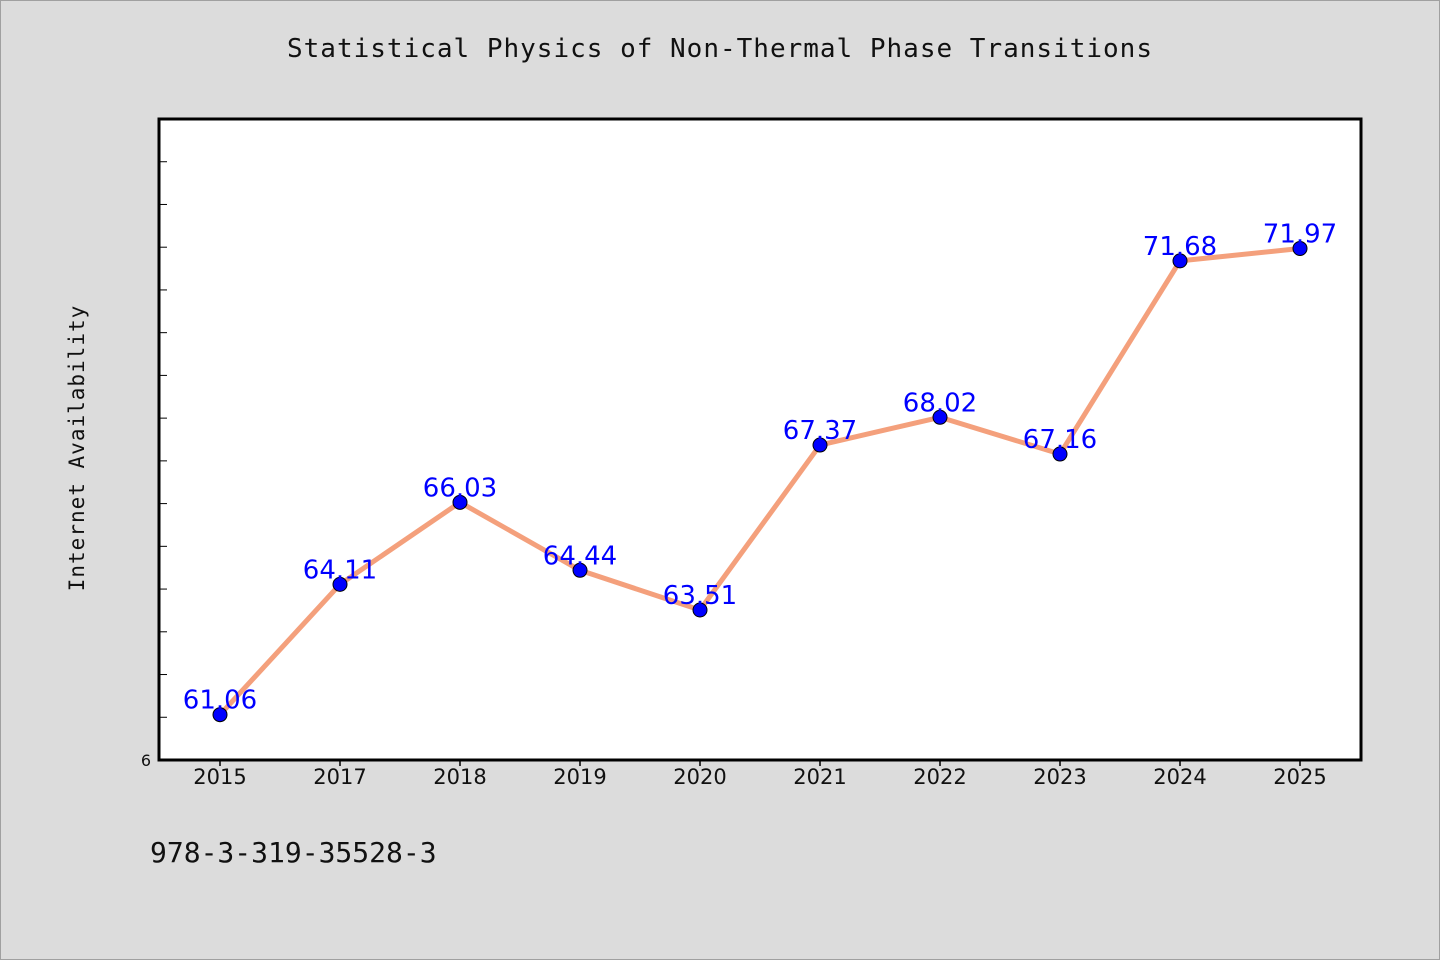 This screenshot has height=960, width=1440. Describe the element at coordinates (460, 488) in the screenshot. I see `data-label: 66.03` at that location.